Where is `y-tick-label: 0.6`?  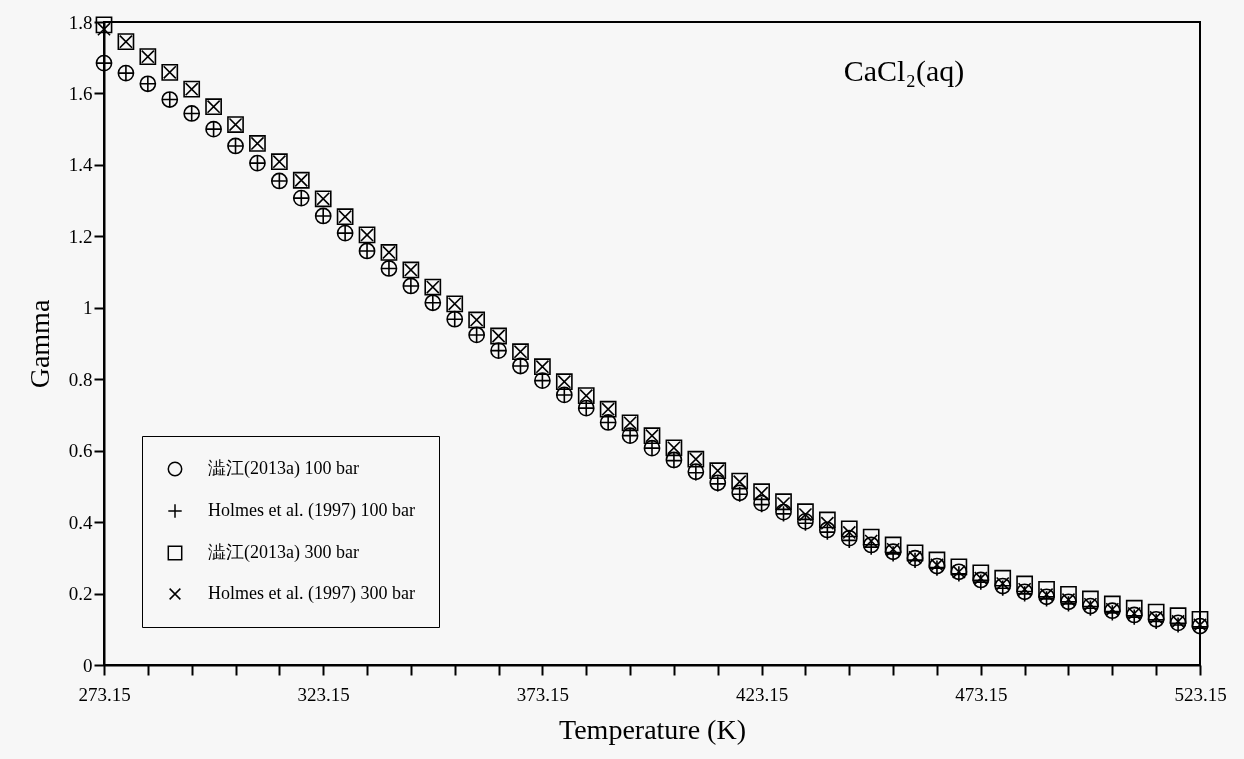
y-tick-label: 0.6 is located at coordinates (80, 451).